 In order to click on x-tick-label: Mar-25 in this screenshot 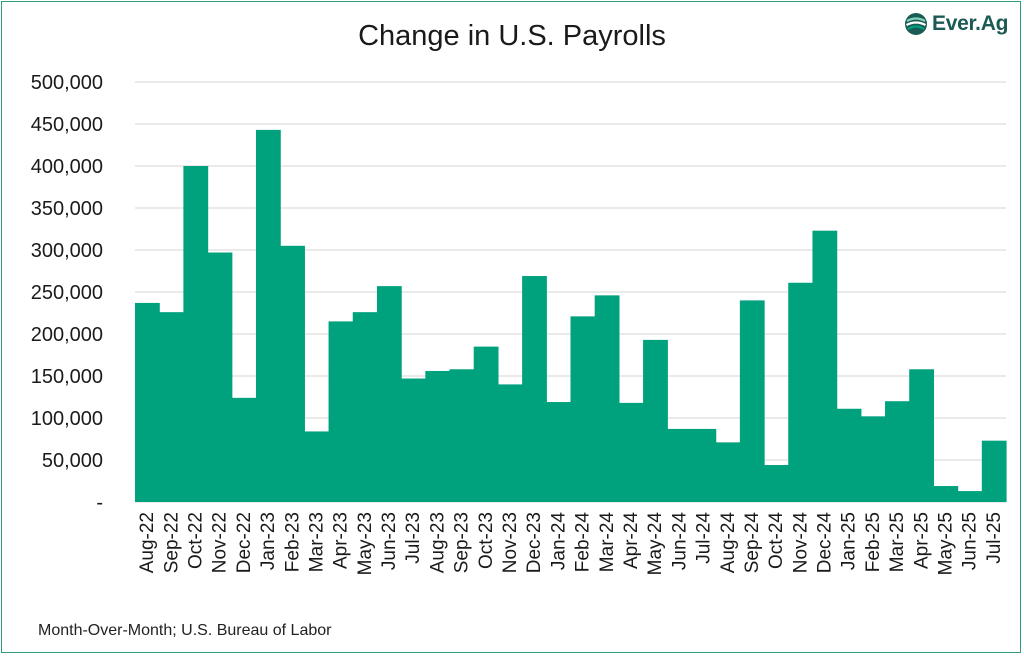, I will do `click(897, 542)`.